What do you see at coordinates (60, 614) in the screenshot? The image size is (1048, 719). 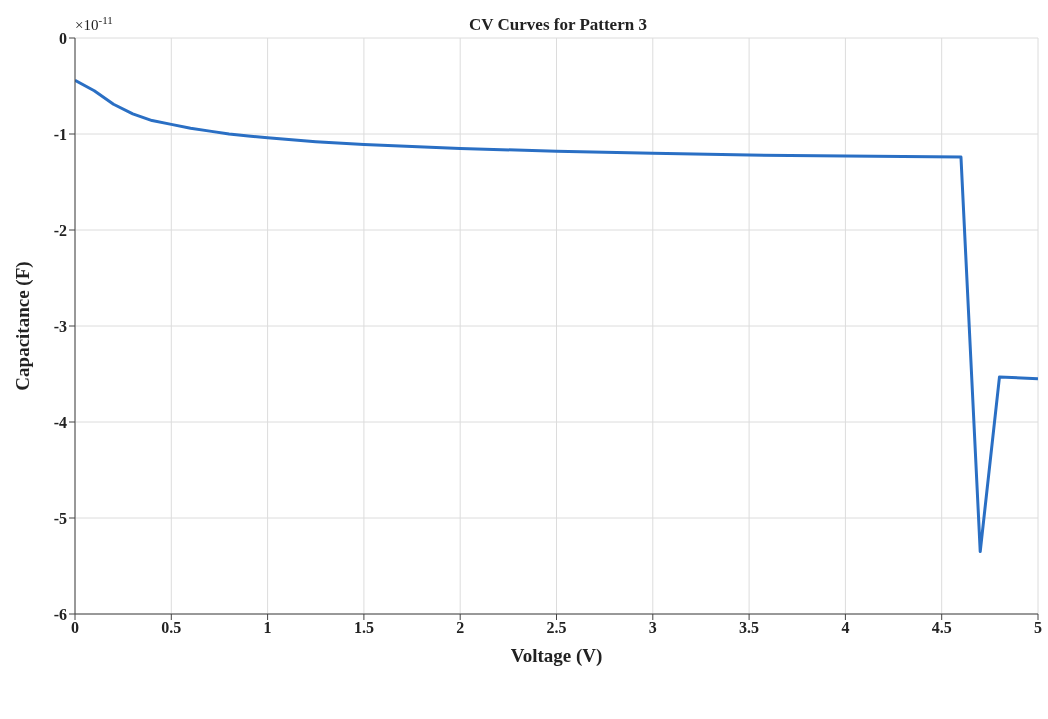 I see `y-tick-label: -6` at bounding box center [60, 614].